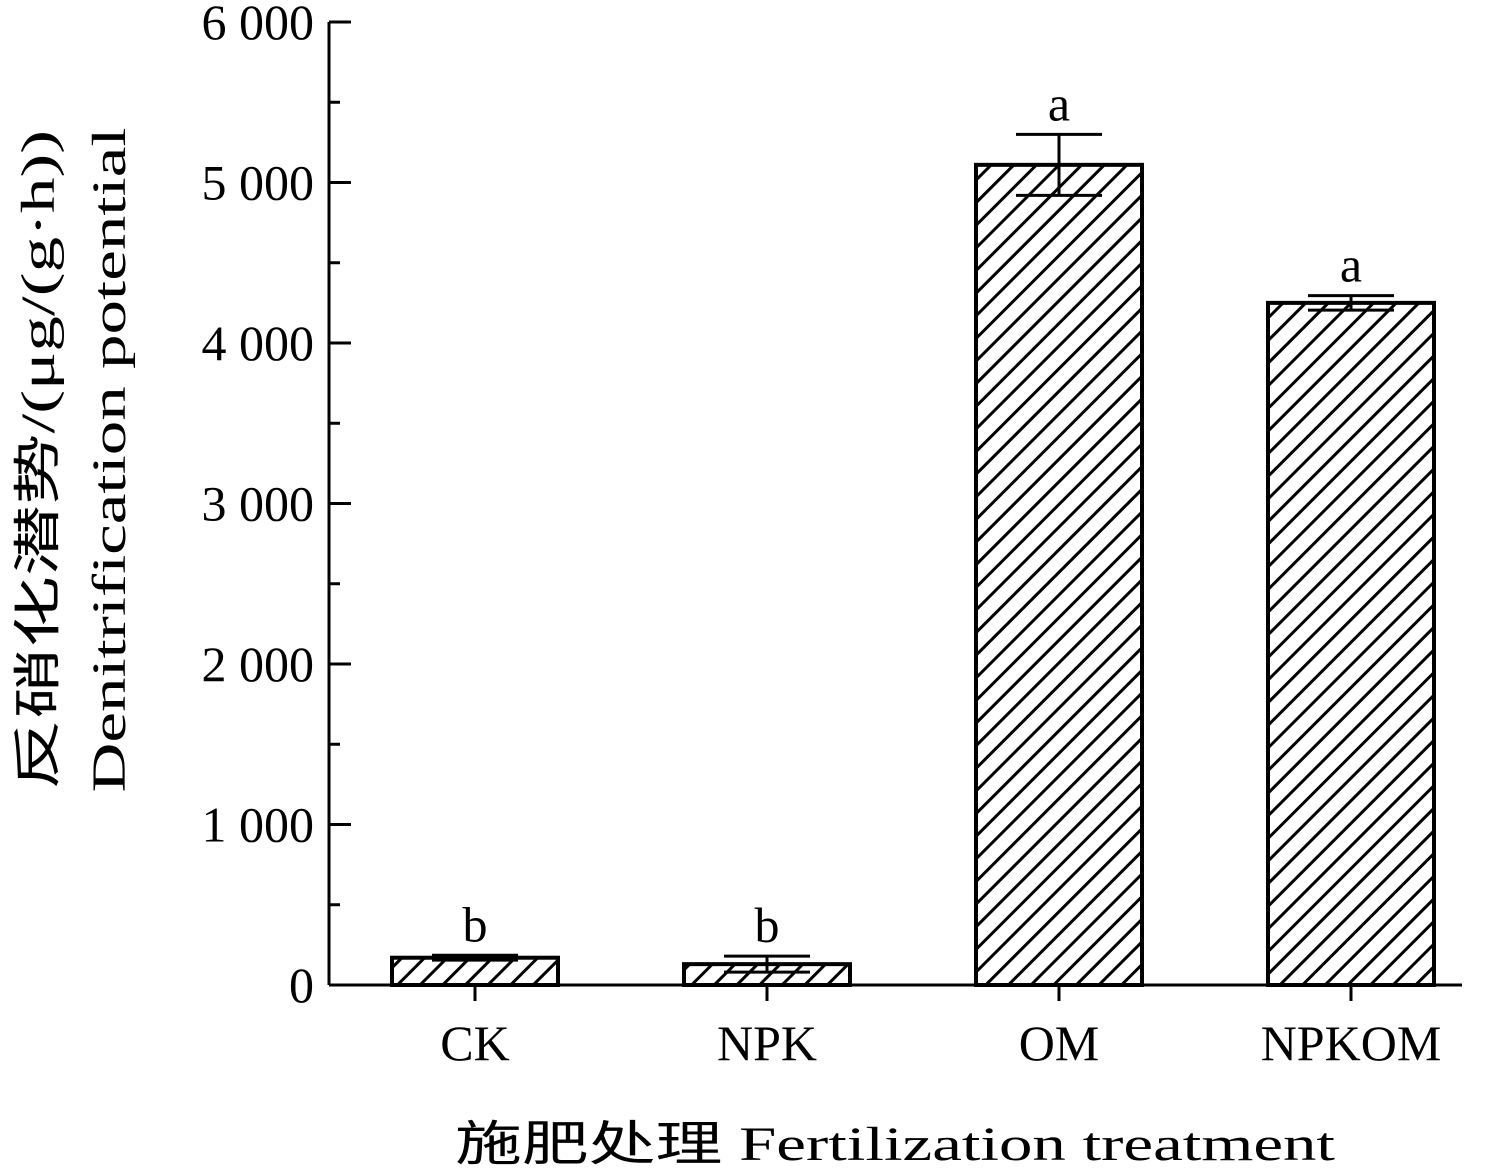 This screenshot has height=1168, width=1499. Describe the element at coordinates (258, 343) in the screenshot. I see `y-tick-label: 4 000` at that location.